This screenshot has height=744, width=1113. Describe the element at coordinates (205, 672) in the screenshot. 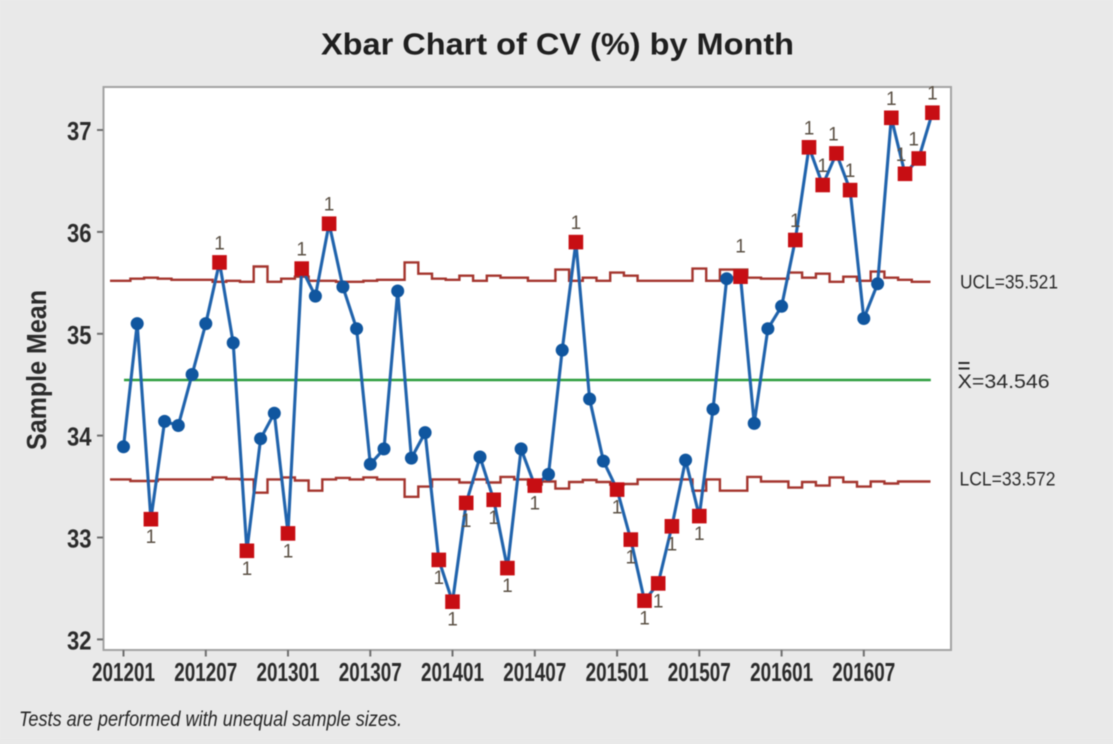

I see `svg-text: 201207` at that location.